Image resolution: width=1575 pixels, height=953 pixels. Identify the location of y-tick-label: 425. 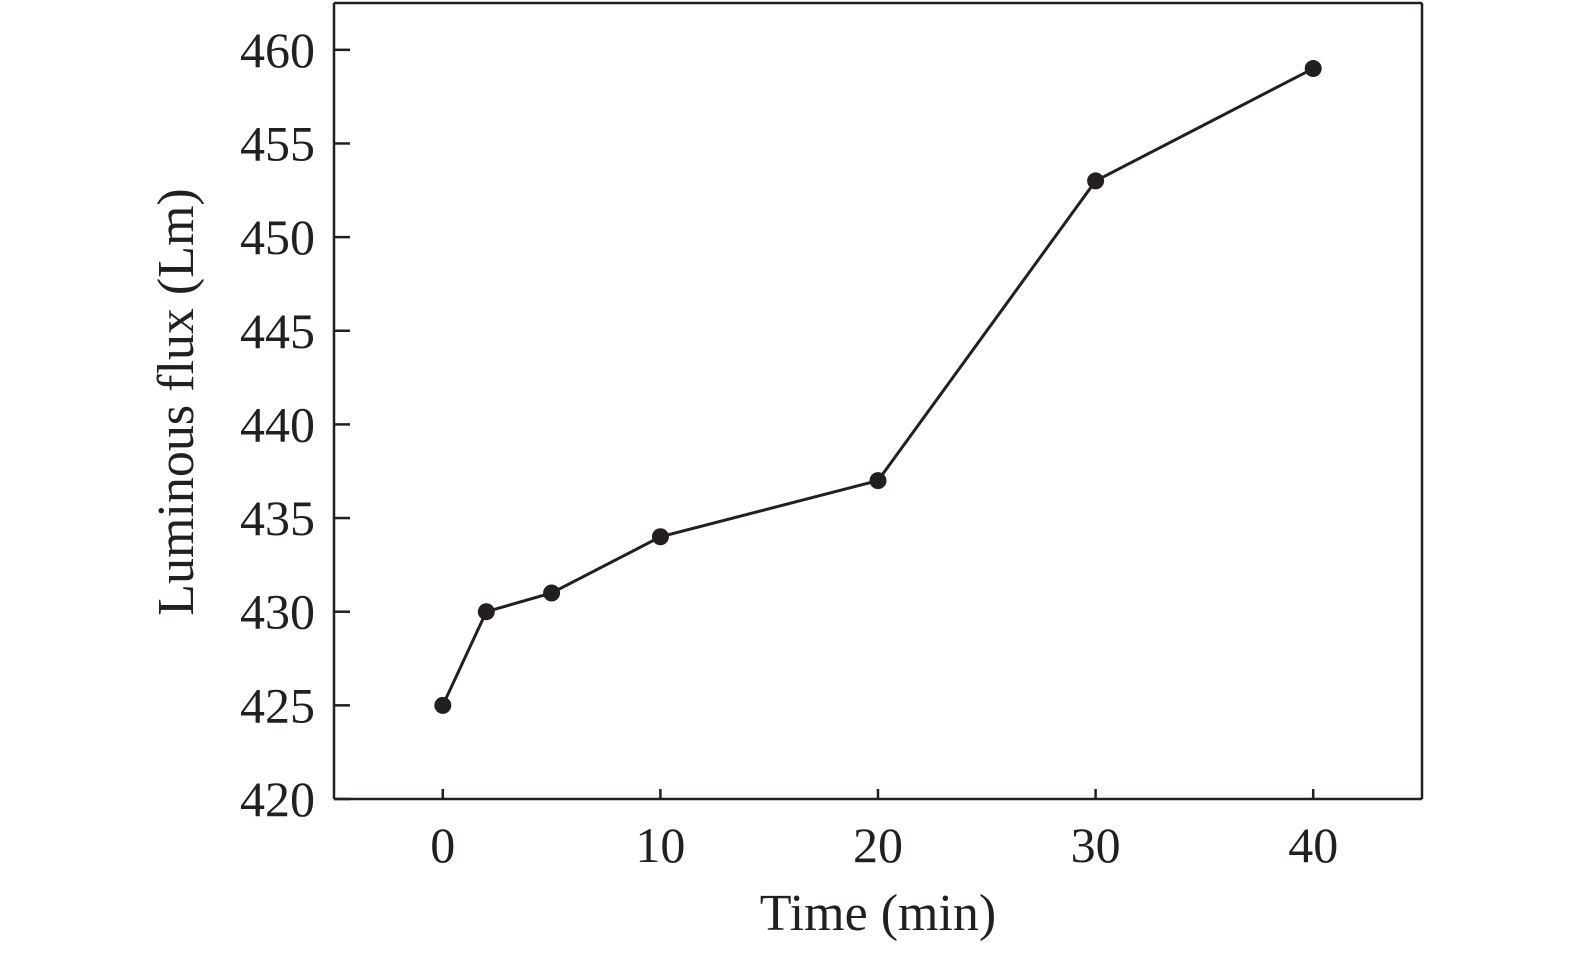
(277, 705).